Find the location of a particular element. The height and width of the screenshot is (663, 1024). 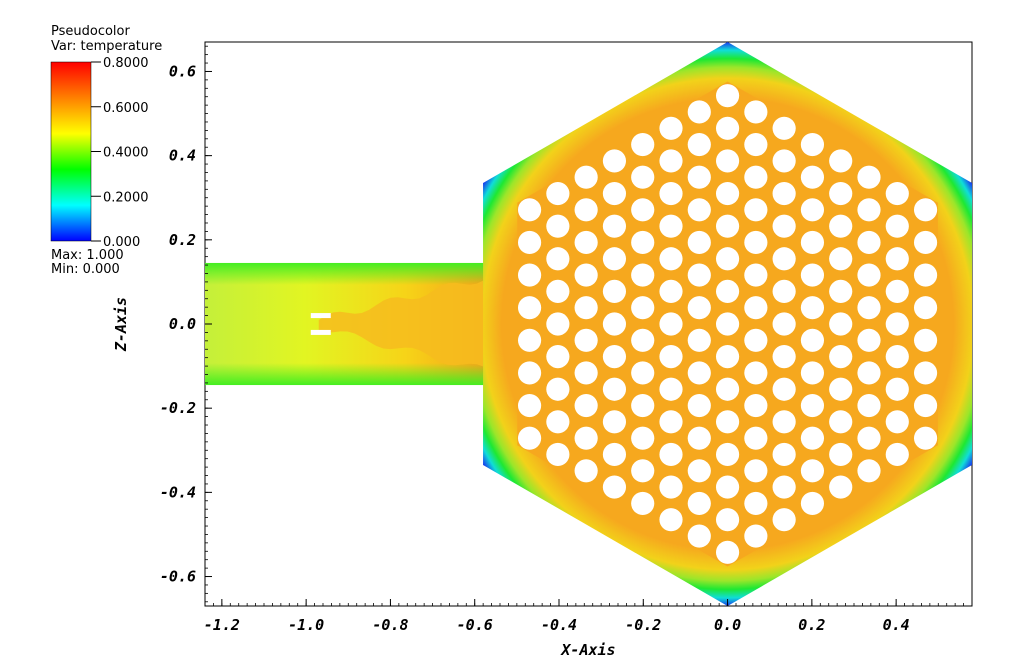

legend-variable: Var: temperature is located at coordinates (107, 46).